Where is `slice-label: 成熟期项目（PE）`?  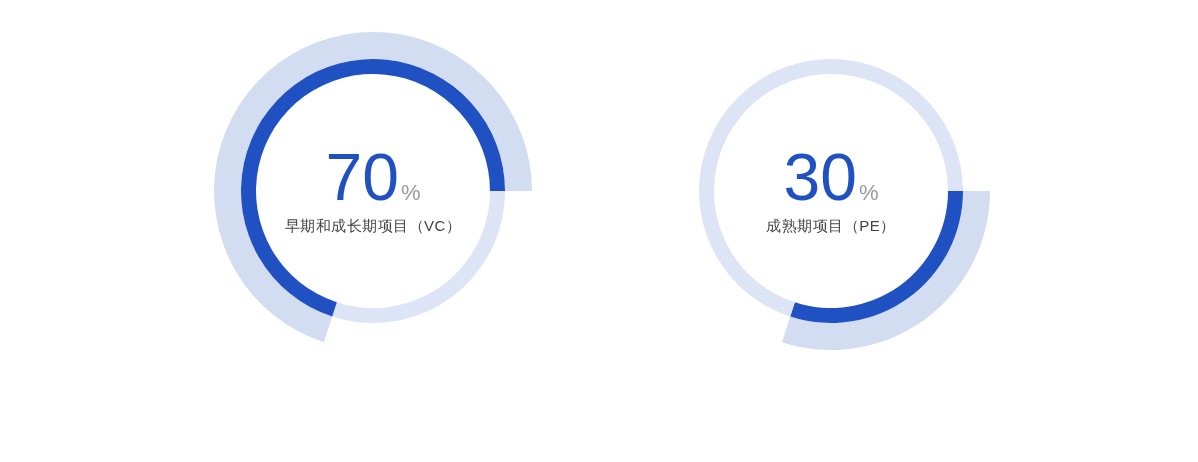 slice-label: 成熟期项目（PE） is located at coordinates (831, 225).